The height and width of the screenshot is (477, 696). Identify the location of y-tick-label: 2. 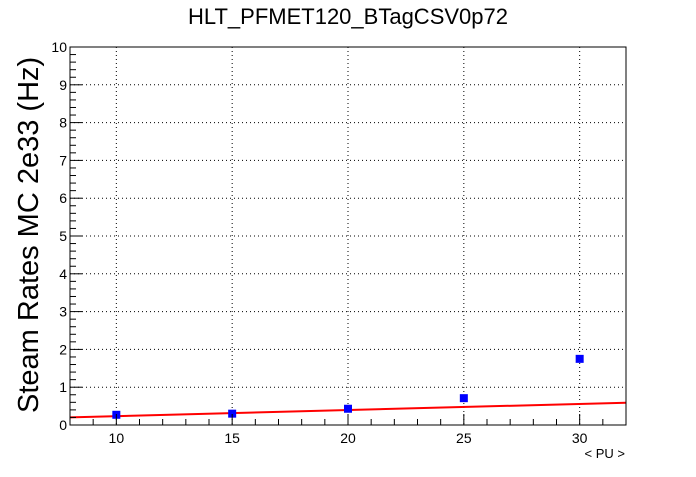
(63, 349).